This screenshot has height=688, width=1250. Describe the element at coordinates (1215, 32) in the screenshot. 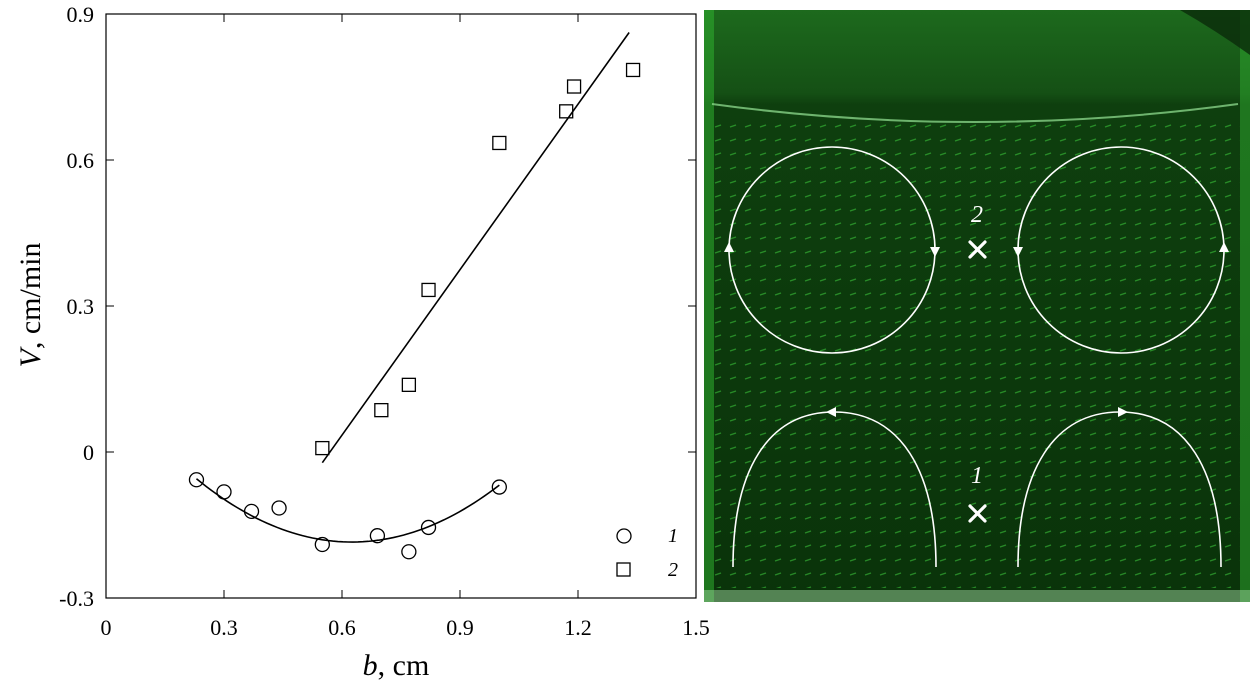

I see `corner-shadow` at that location.